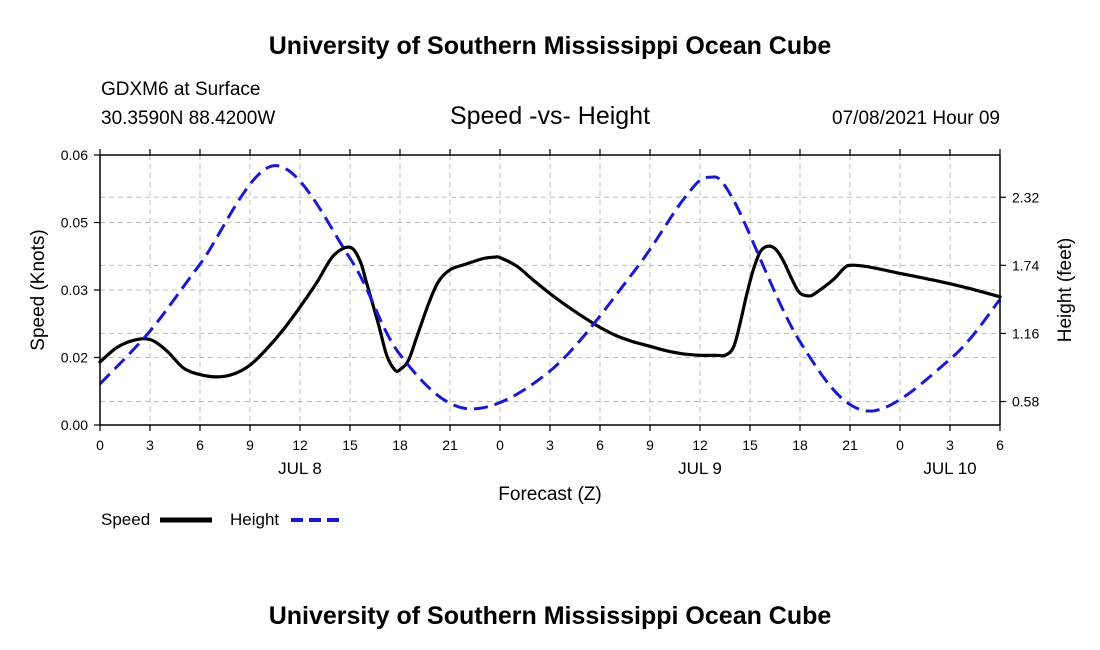 This screenshot has width=1100, height=650. Describe the element at coordinates (125, 519) in the screenshot. I see `legend-label-speed: Speed` at that location.